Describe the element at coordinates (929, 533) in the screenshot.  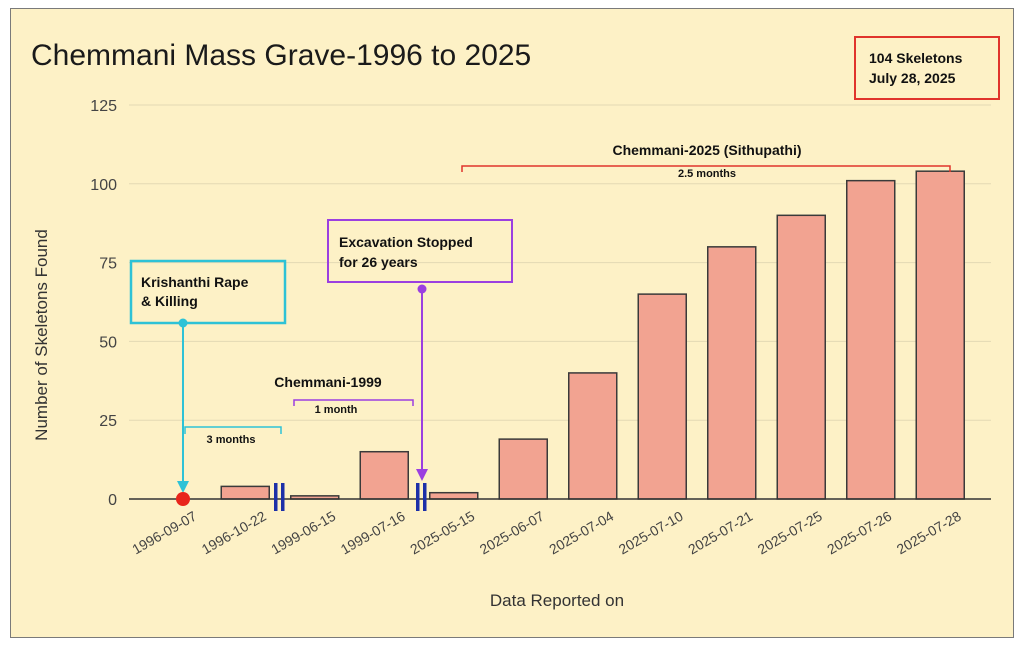
I see `x-tick-label: 2025-07-28` at that location.